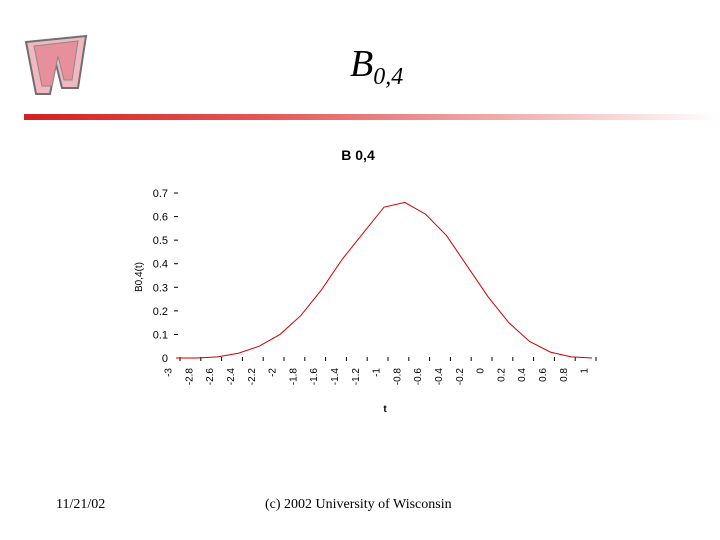 Image resolution: width=720 pixels, height=540 pixels. I want to click on x-axis-label: t, so click(385, 409).